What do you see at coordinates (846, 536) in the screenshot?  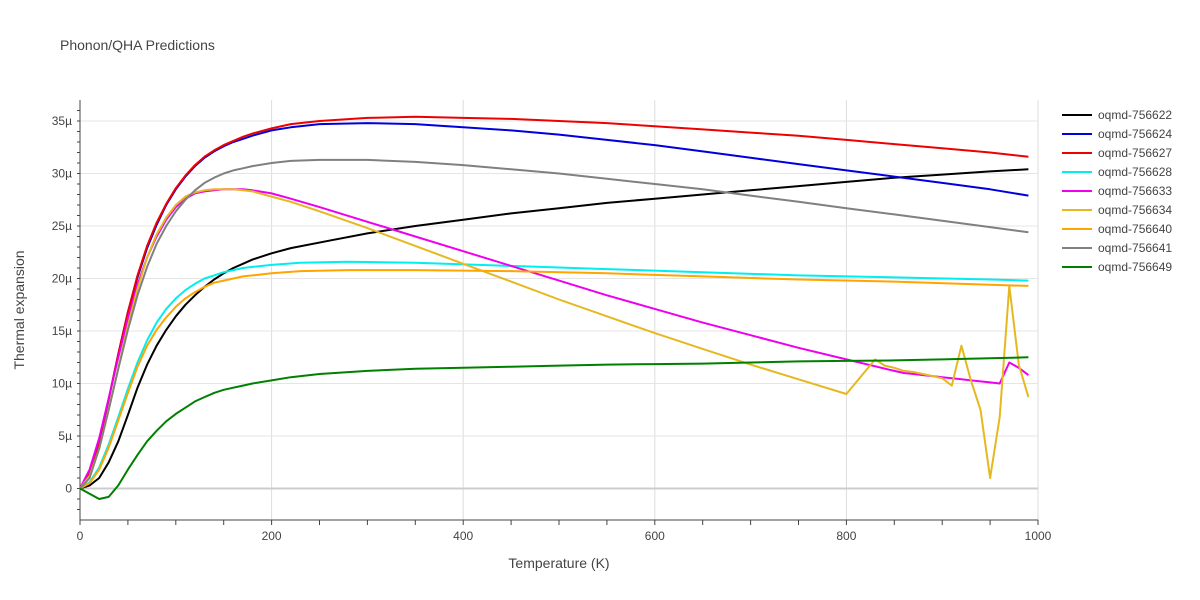 I see `x-tick-label: 800` at bounding box center [846, 536].